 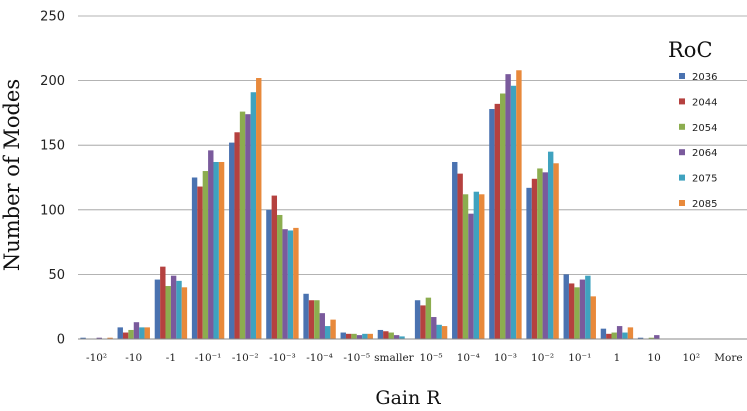 I want to click on y-tick-label: 0, so click(x=61, y=340).